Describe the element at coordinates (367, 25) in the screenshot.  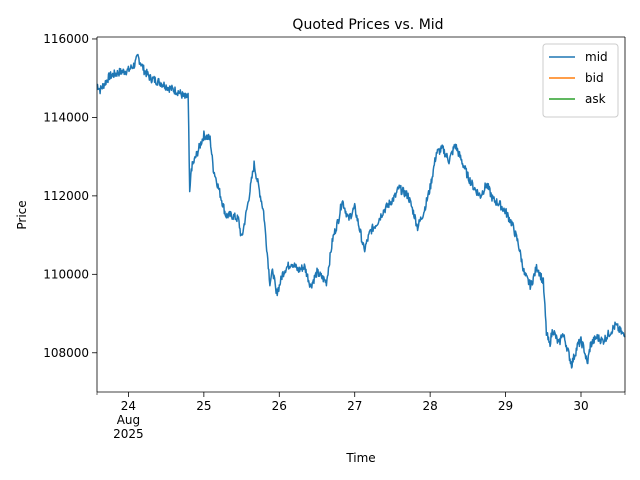
I see `chart-title: Quoted Prices vs. Mid` at that location.